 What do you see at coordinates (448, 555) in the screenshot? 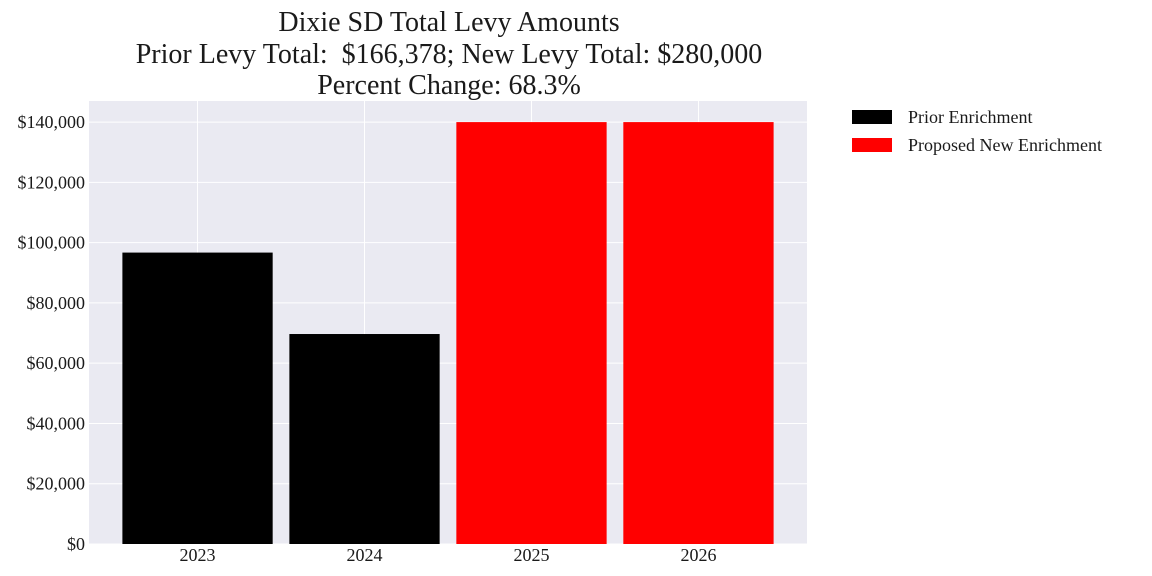
I see `x-axis-ticks: 2023 2024 2025 2026` at bounding box center [448, 555].